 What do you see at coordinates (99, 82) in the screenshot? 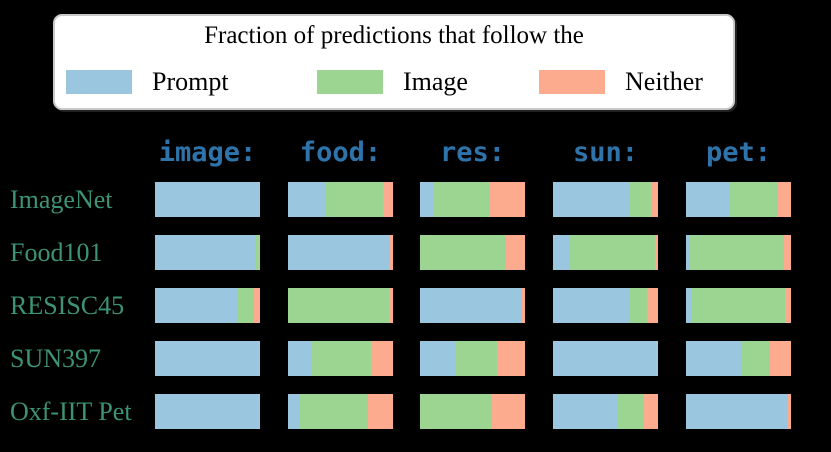
I see `prompt-swatch-icon` at bounding box center [99, 82].